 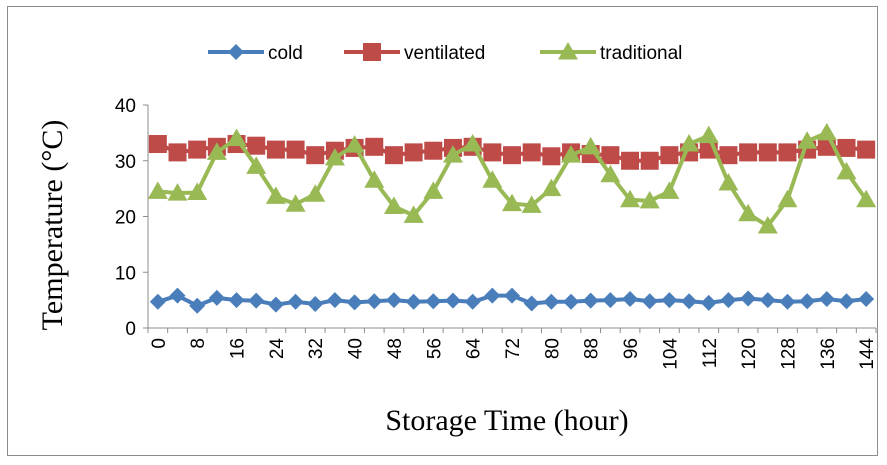 I want to click on x-tick-label: 48, so click(x=395, y=348).